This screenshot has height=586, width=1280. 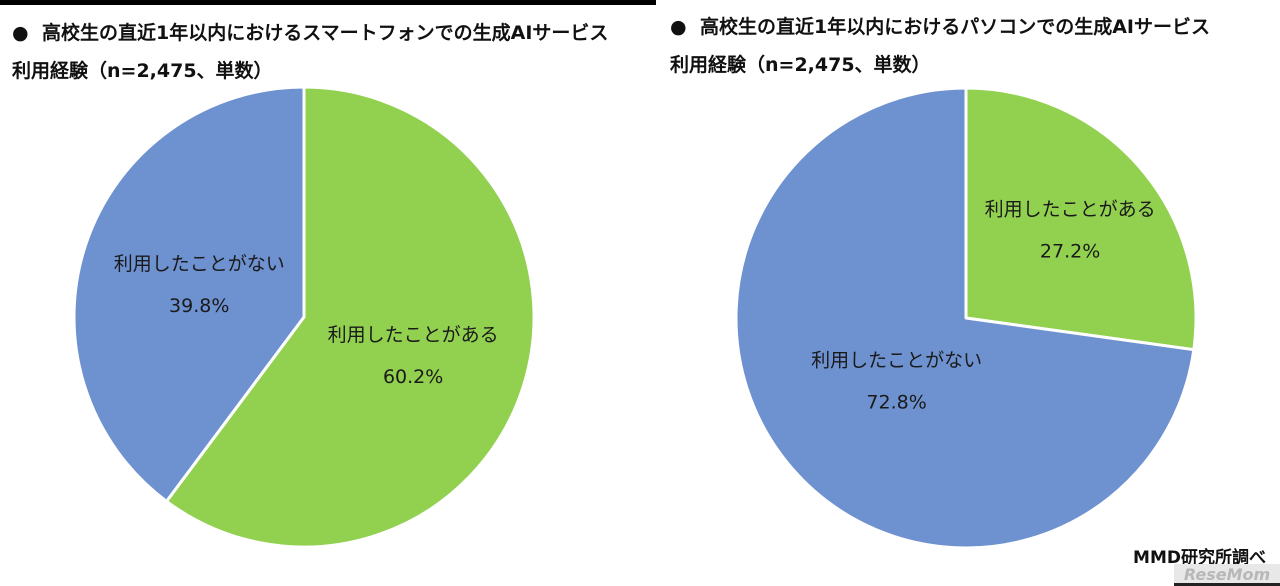 What do you see at coordinates (896, 402) in the screenshot?
I see `slice-value-label: 72.8%` at bounding box center [896, 402].